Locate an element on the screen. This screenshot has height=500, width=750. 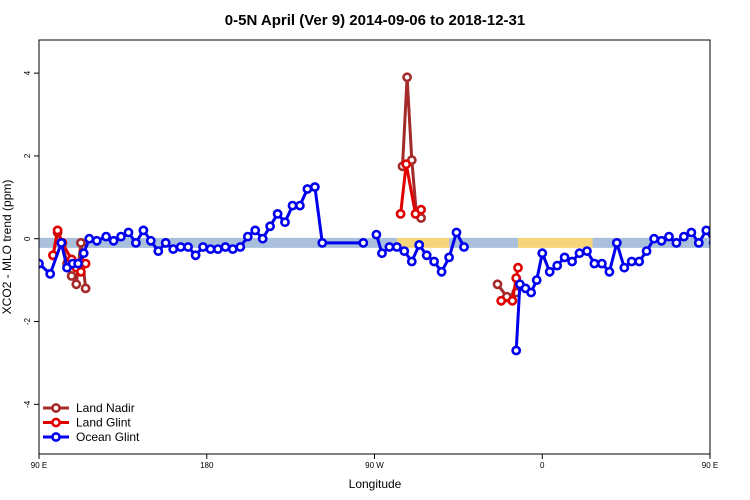
legend-label-ocean-glint: Ocean Glint is located at coordinates (108, 437).